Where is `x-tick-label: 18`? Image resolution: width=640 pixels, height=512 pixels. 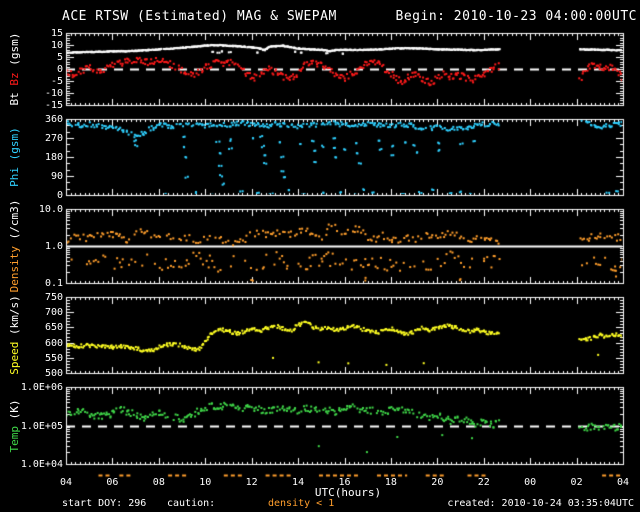
x-tick-label: 18 is located at coordinates (390, 482).